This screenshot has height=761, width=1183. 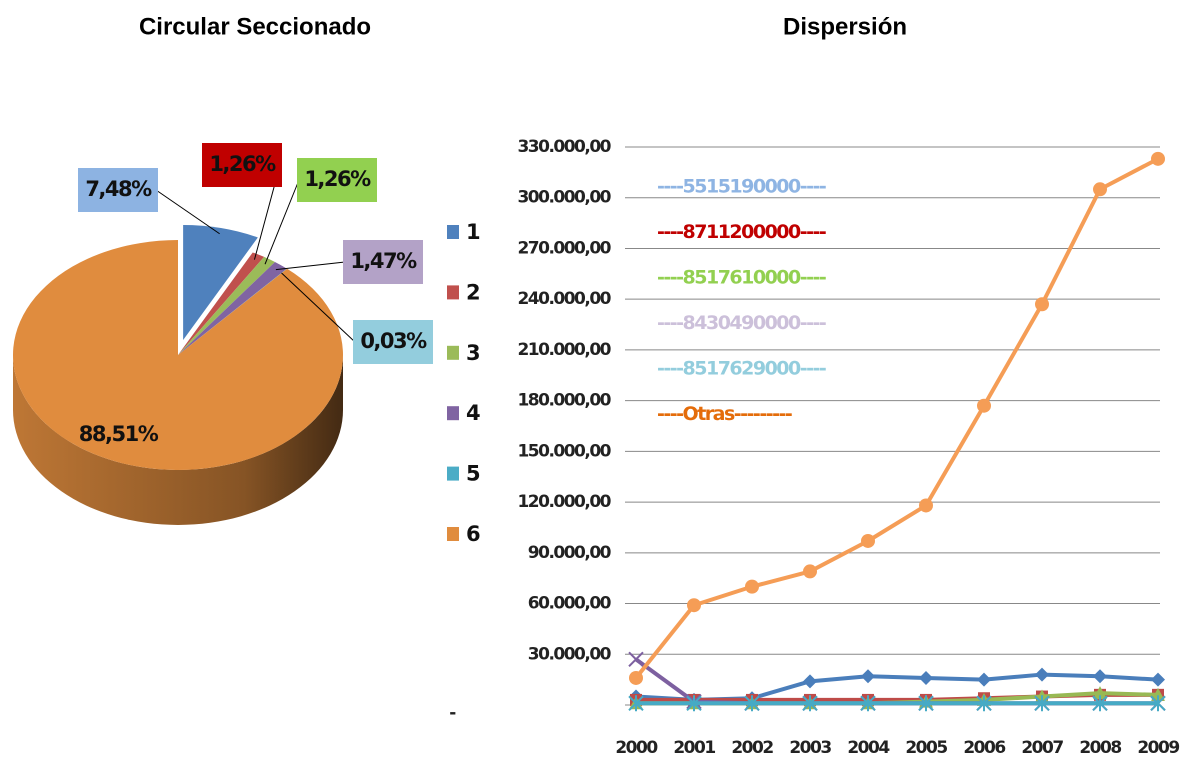 I want to click on x-tick-label: 2006, so click(x=984, y=748).